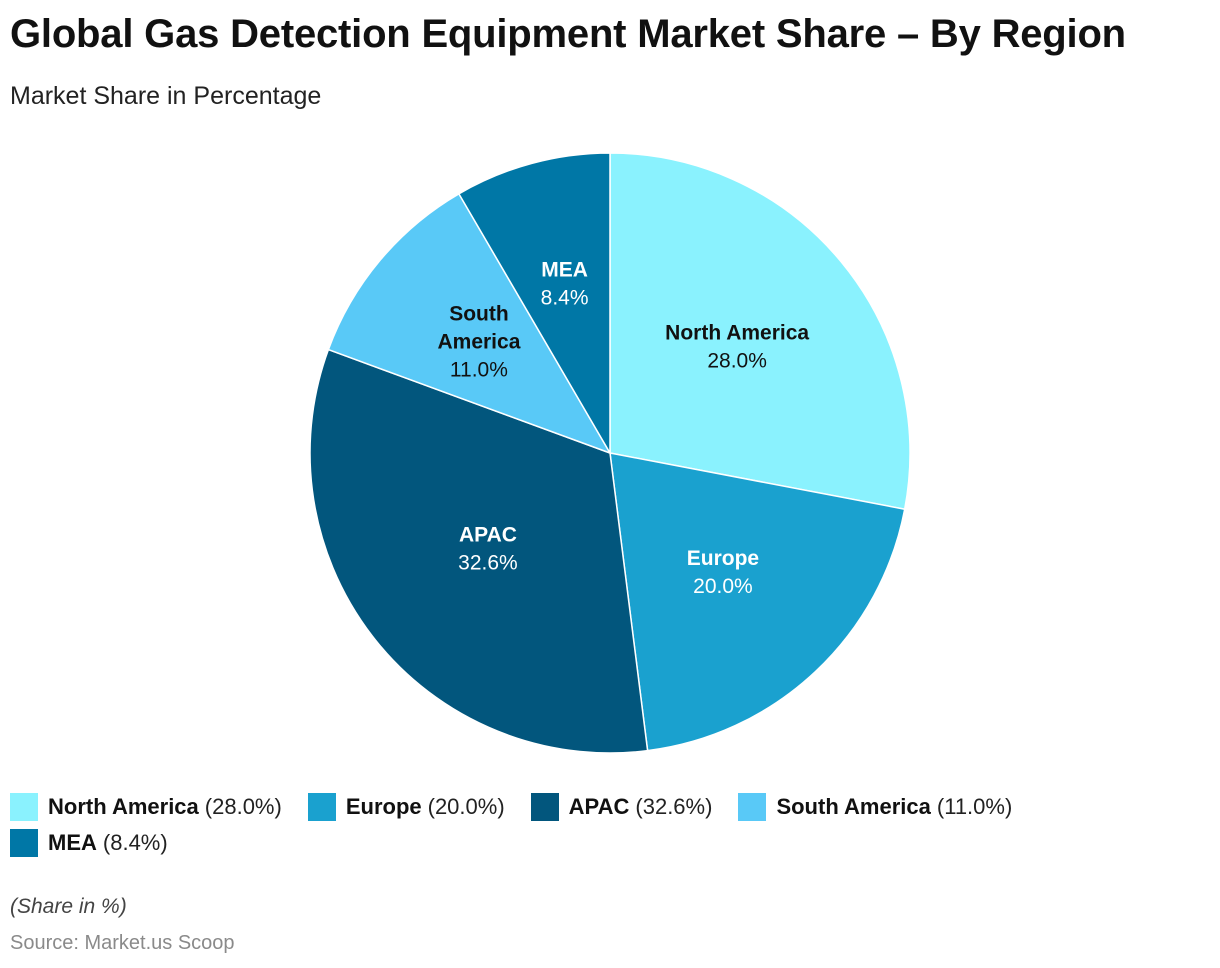  I want to click on legend-value: (11.0%), so click(974, 806).